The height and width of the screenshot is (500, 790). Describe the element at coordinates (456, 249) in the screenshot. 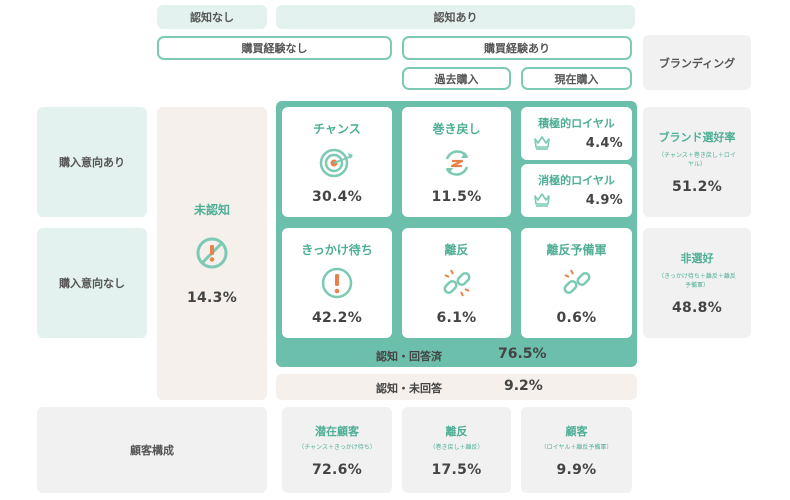

I see `card-churn-title: 離反` at that location.